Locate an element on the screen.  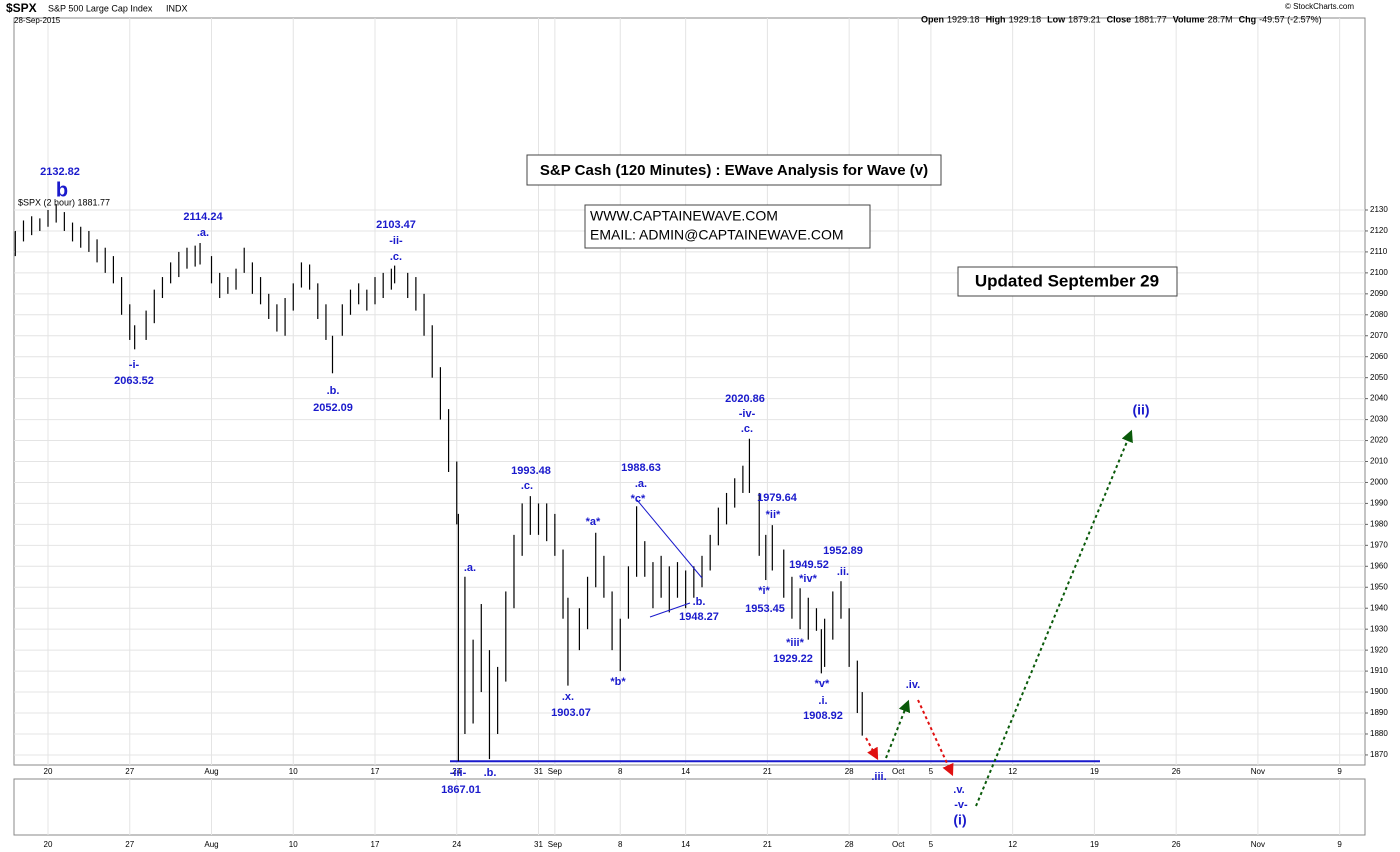
y-tick-label: 2060 is located at coordinates (1379, 356).